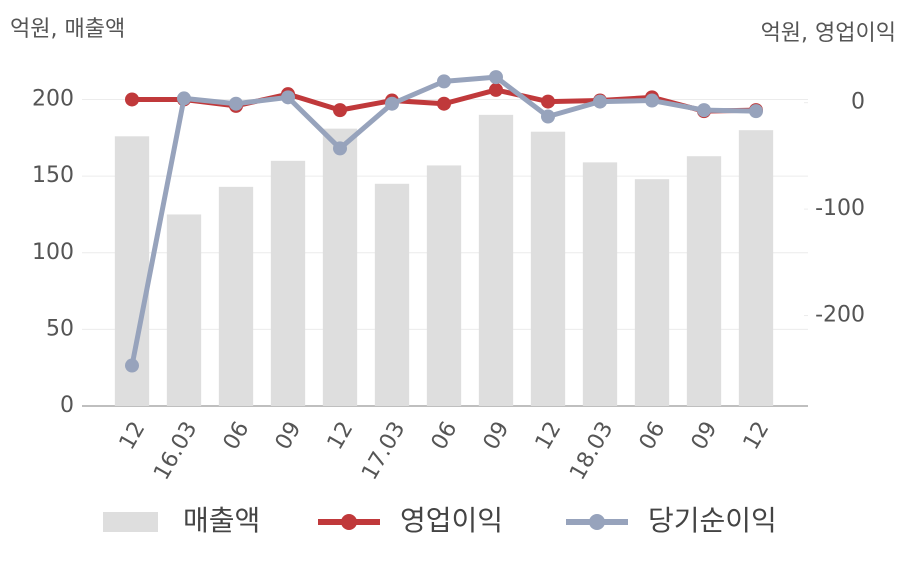 The image size is (908, 584). Describe the element at coordinates (858, 102) in the screenshot. I see `y2-tick-label: 0` at that location.